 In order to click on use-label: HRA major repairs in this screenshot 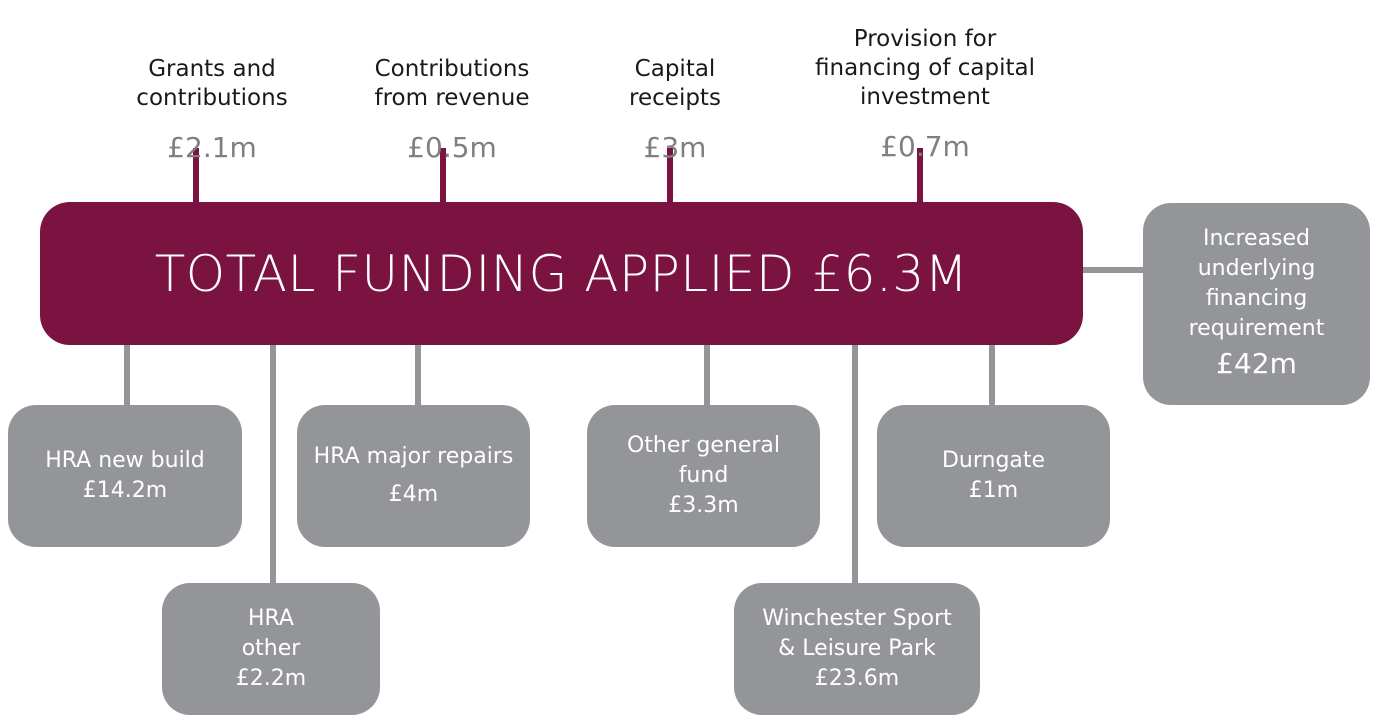, I will do `click(413, 456)`.